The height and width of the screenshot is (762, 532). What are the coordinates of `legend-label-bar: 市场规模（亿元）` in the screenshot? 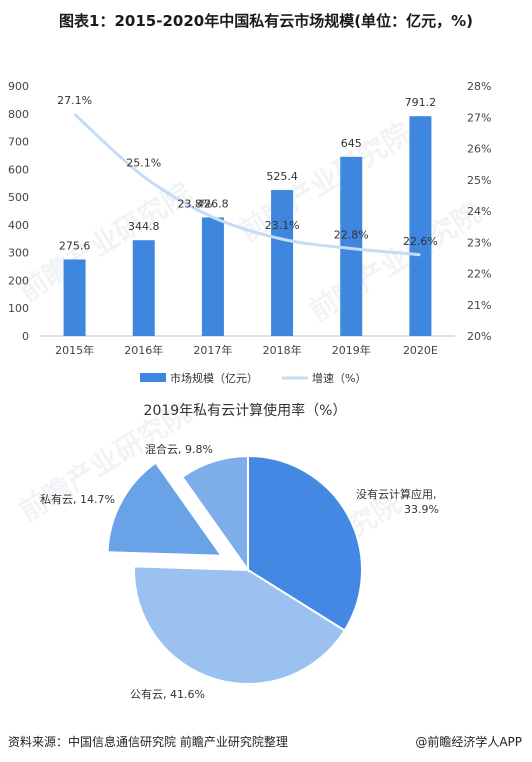 It's located at (214, 378).